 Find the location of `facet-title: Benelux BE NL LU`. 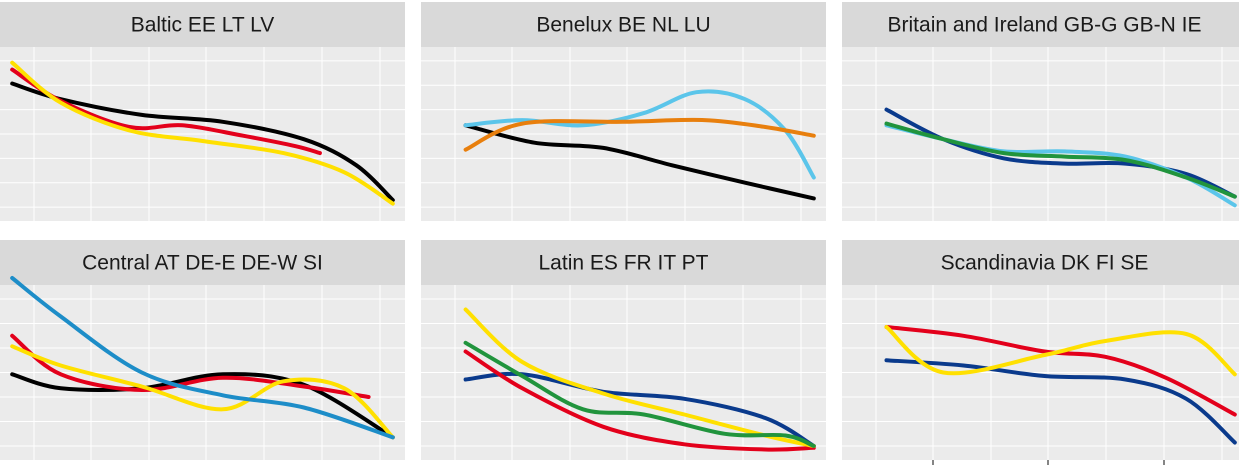

facet-title: Benelux BE NL LU is located at coordinates (623, 25).